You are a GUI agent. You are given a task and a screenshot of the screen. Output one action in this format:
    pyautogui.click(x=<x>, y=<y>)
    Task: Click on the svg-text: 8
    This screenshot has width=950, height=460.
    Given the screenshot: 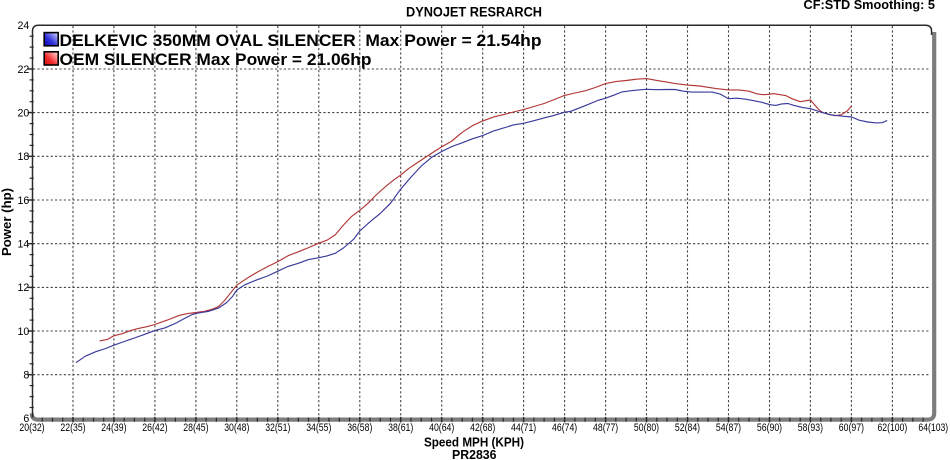 What is the action you would take?
    pyautogui.click(x=26, y=376)
    